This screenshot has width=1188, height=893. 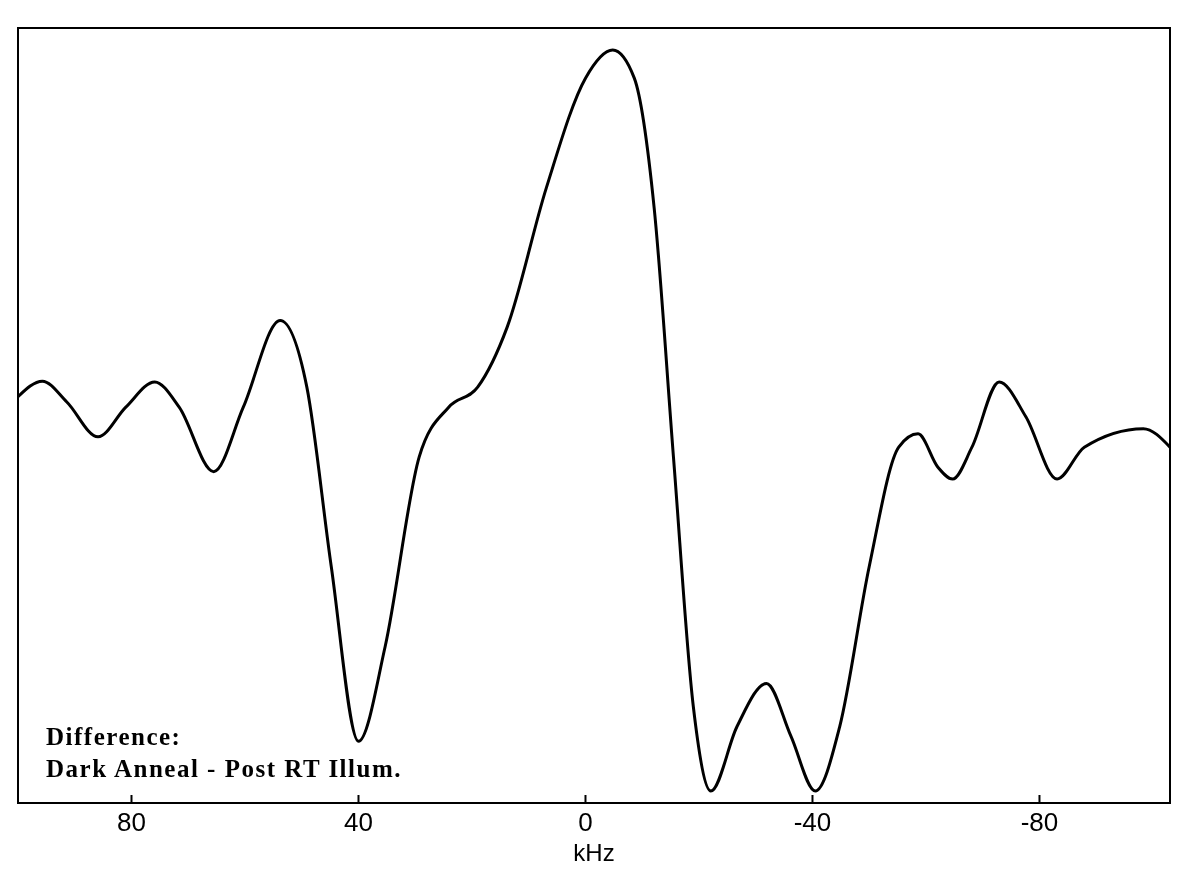 I want to click on annotation: Dark Anneal - Post RT Illum., so click(x=224, y=768).